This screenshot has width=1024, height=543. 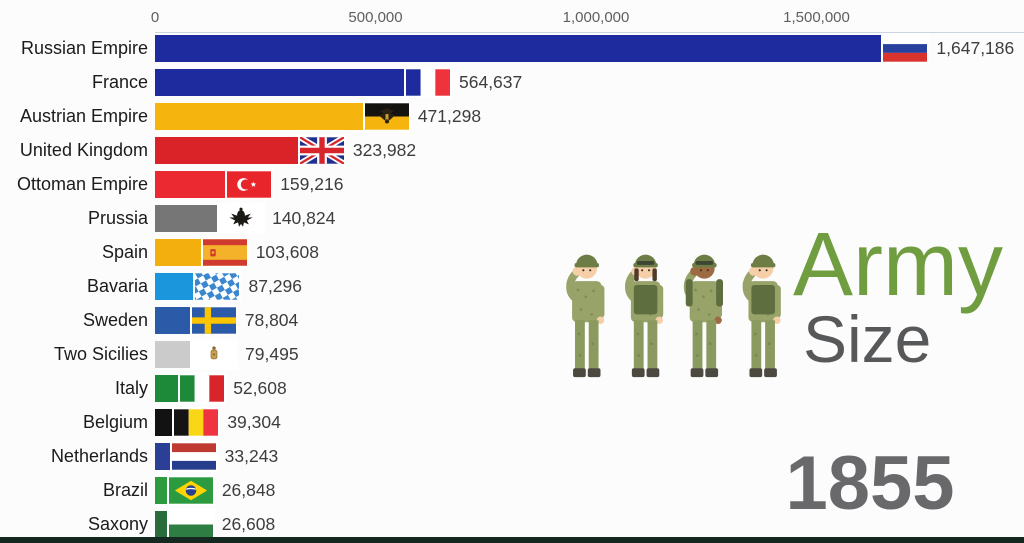 What do you see at coordinates (384, 149) in the screenshot?
I see `value-label: 323,982` at bounding box center [384, 149].